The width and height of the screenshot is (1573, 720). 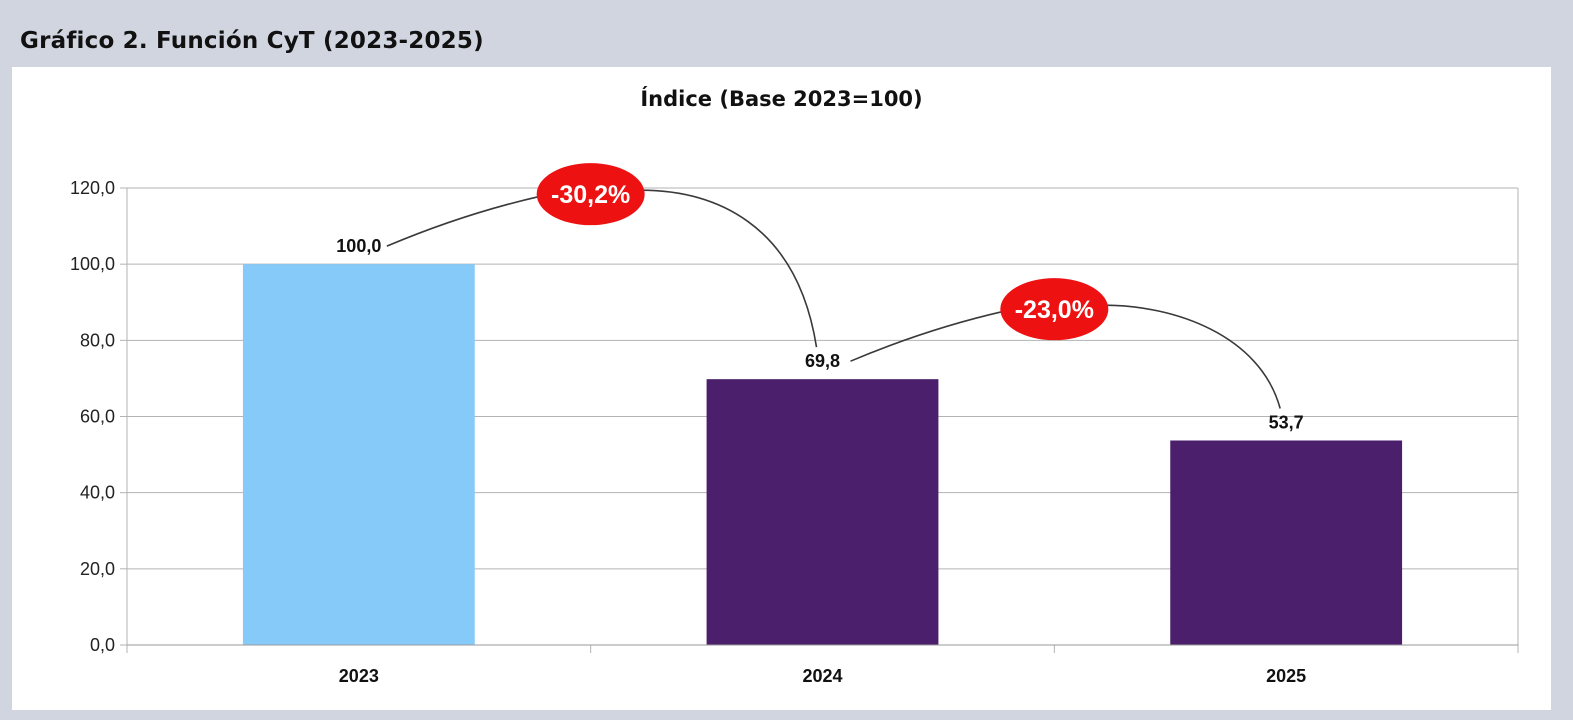 I want to click on y-tick-label: 60,0, so click(x=97, y=417).